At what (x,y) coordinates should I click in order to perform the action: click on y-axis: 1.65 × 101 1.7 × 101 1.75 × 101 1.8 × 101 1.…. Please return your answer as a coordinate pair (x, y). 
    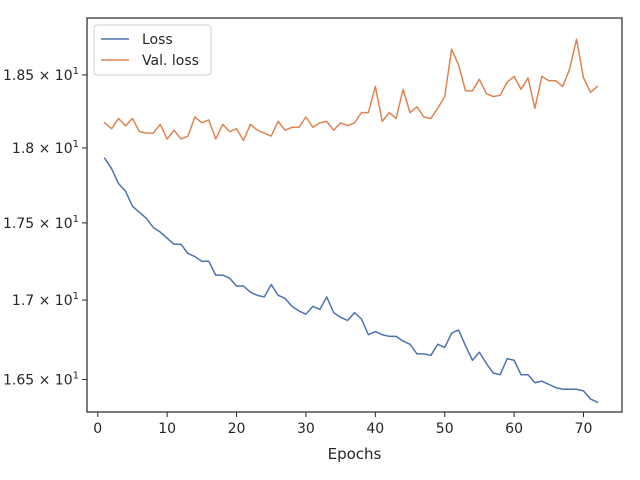
    Looking at the image, I should click on (45, 227).